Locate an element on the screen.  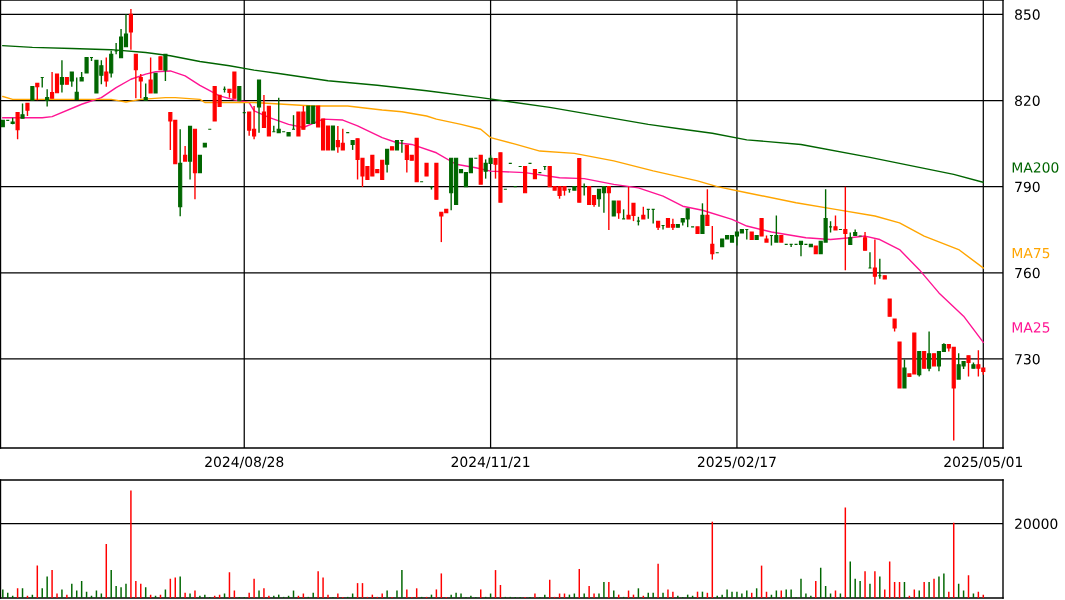
x-tick-label: 2025/05/01 is located at coordinates (983, 462).